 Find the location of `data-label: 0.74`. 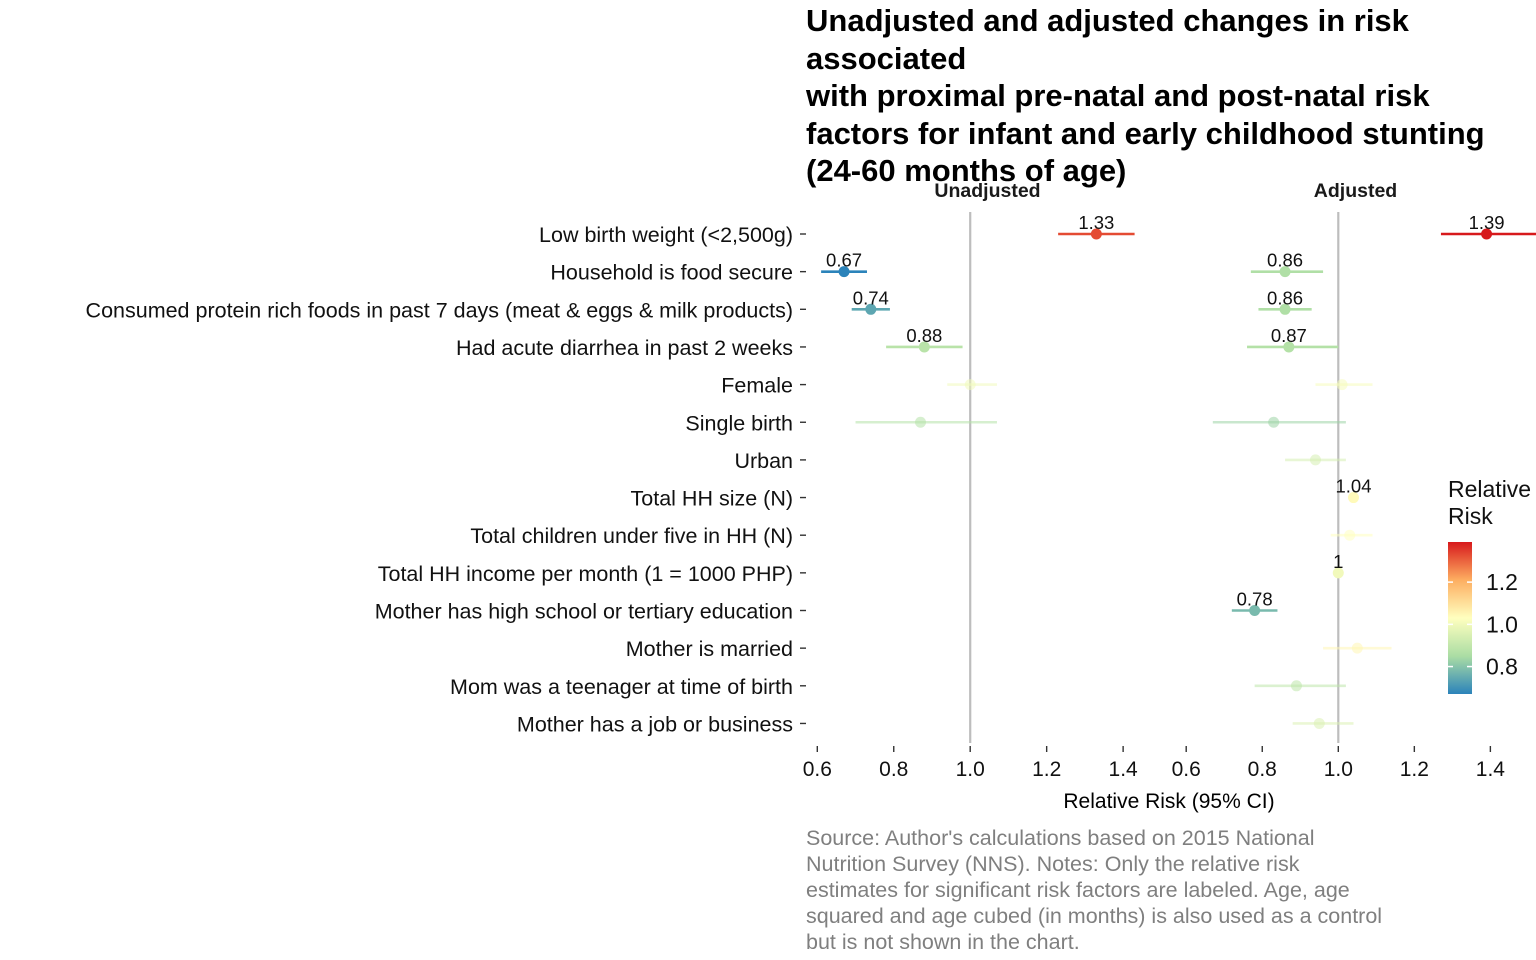

data-label: 0.74 is located at coordinates (871, 297).